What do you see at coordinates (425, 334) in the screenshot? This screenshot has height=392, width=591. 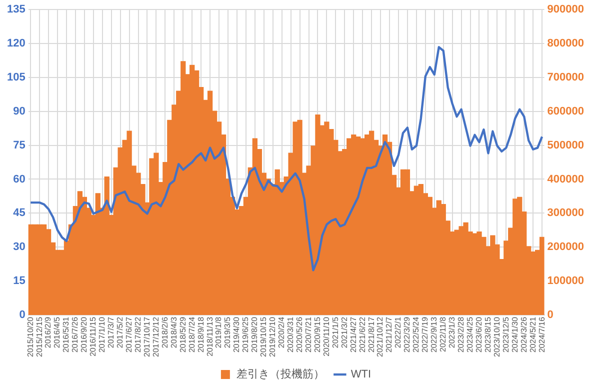 I see `x-tick-label: 2022/7/19` at bounding box center [425, 334].